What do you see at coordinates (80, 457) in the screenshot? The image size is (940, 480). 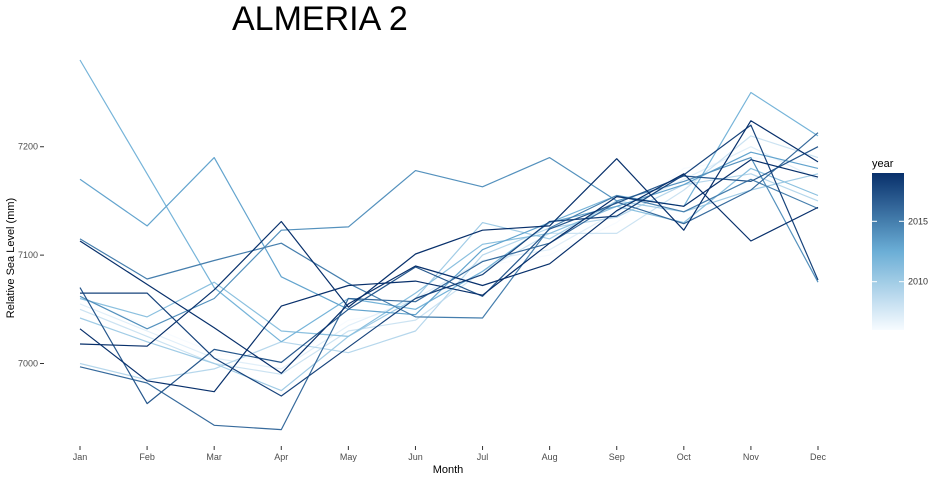 I see `x-tick-label: Jan` at bounding box center [80, 457].